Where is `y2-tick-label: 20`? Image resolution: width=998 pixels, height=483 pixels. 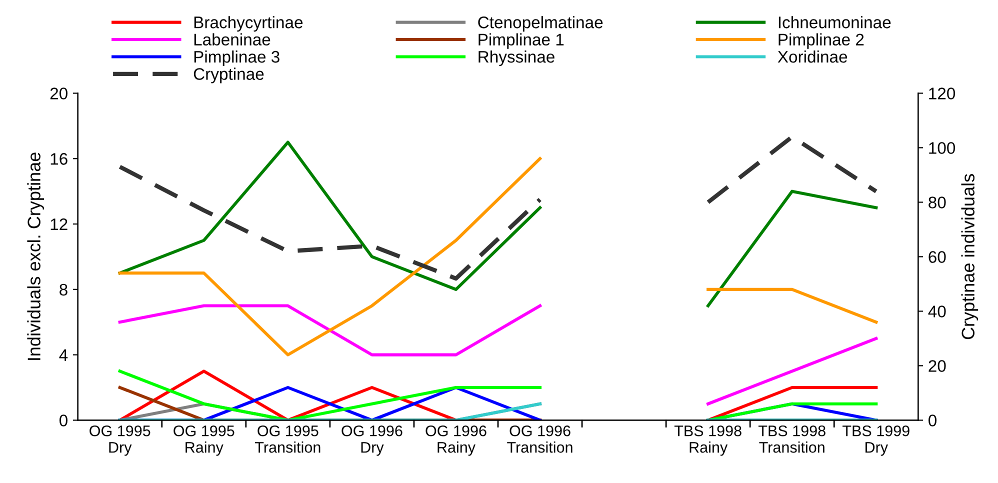
y2-tick-label: 20 is located at coordinates (937, 366).